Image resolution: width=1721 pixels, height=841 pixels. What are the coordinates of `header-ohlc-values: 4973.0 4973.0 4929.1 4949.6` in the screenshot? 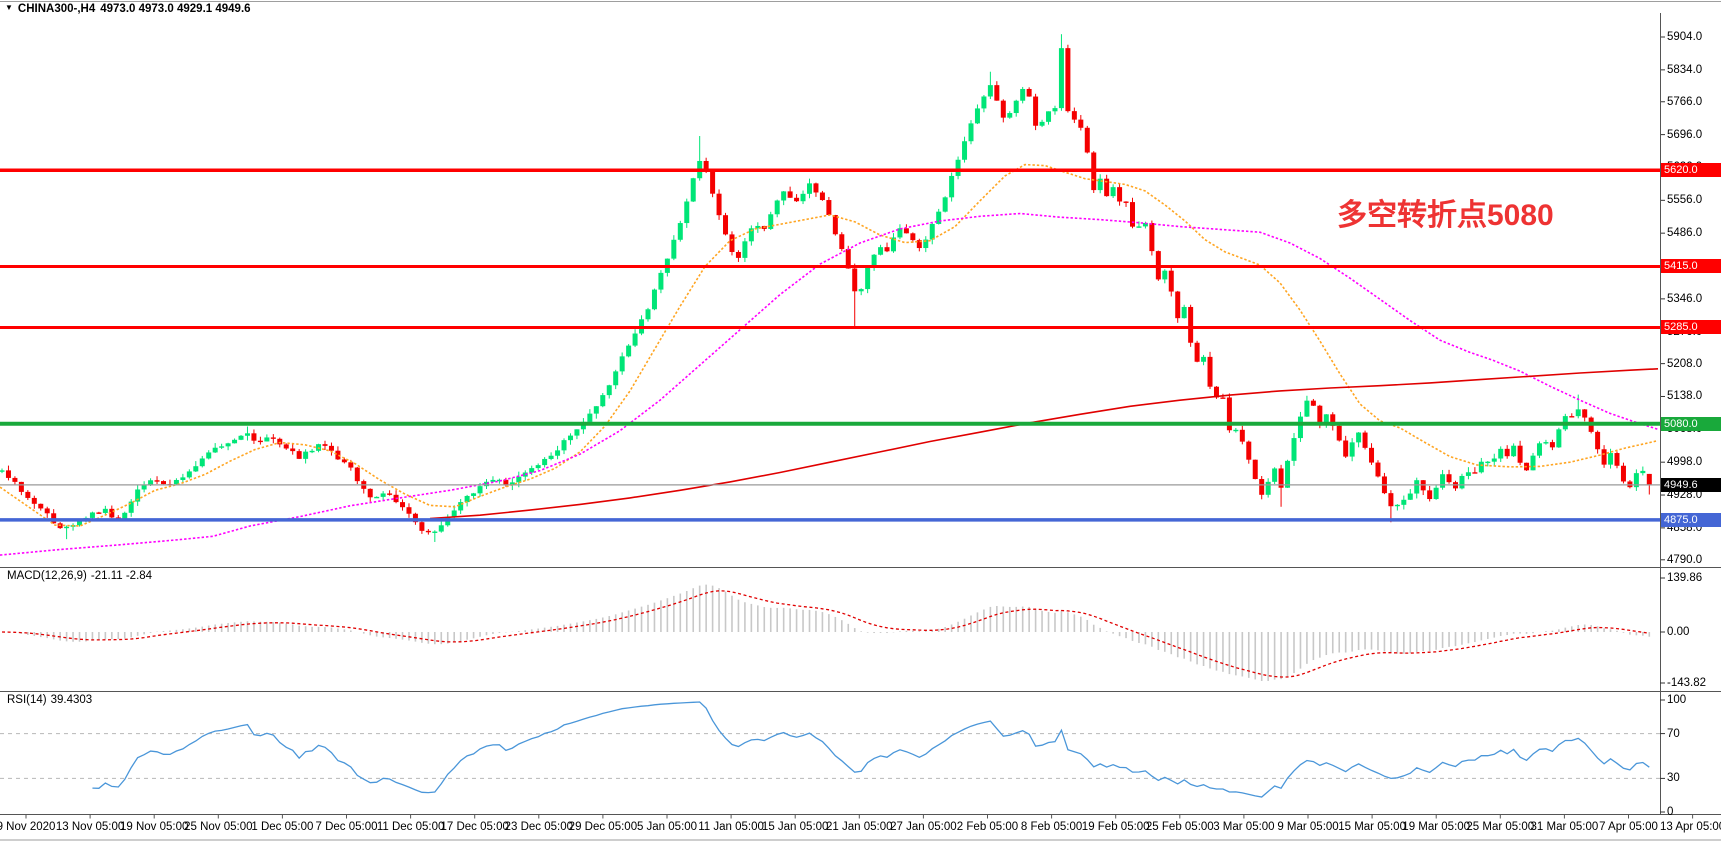 It's located at (175, 9).